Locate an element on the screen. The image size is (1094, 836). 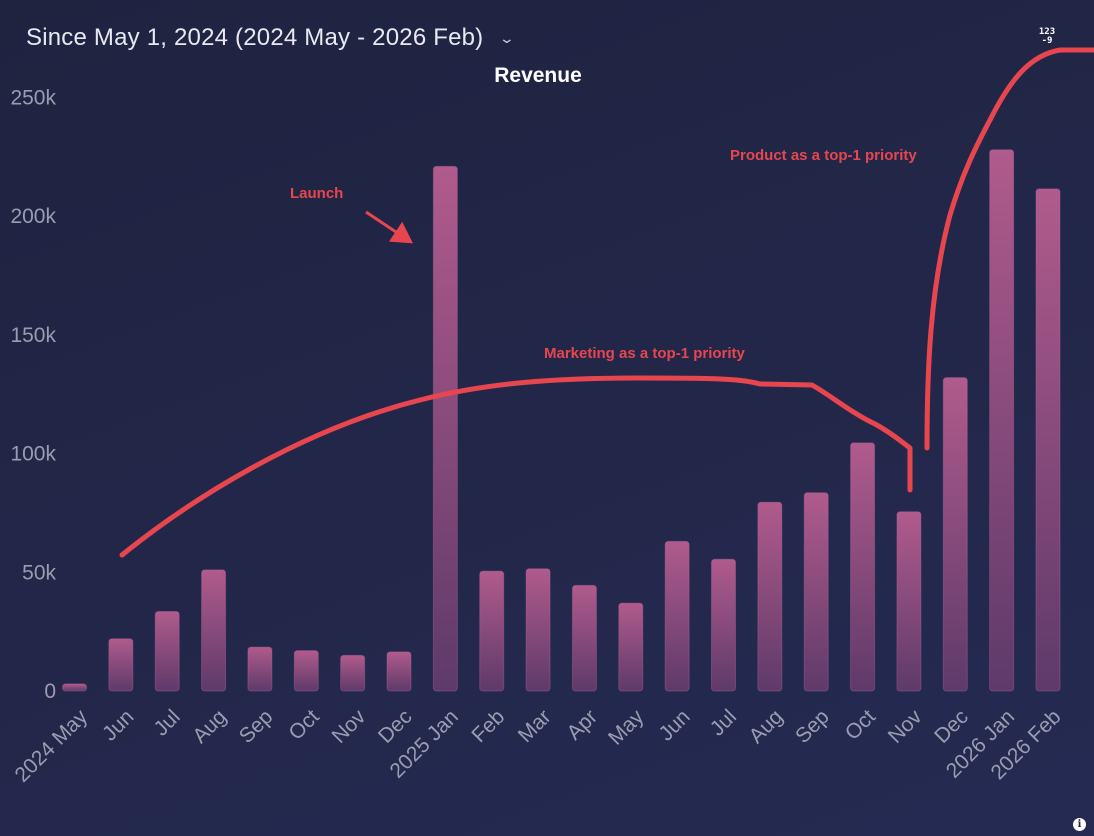
bar-2026-jan is located at coordinates (1002, 420).